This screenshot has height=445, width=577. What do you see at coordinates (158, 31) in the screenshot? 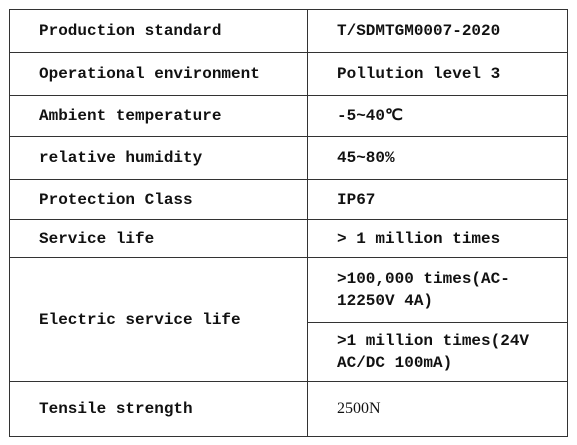
I see `row-label: Production standard` at bounding box center [158, 31].